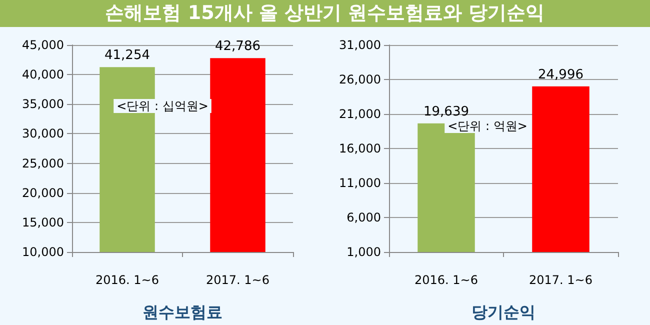 Image resolution: width=650 pixels, height=325 pixels. Describe the element at coordinates (43, 133) in the screenshot. I see `y-tick-label: 30,000` at that location.